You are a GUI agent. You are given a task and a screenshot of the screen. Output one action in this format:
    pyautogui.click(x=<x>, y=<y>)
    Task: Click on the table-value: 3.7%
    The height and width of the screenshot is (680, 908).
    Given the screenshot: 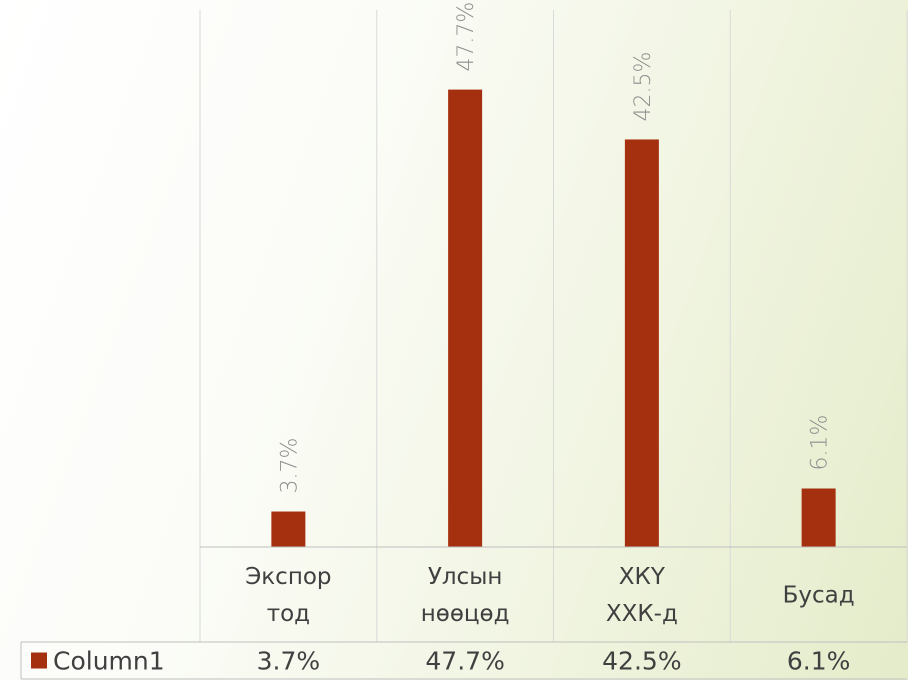 What is the action you would take?
    pyautogui.click(x=289, y=661)
    